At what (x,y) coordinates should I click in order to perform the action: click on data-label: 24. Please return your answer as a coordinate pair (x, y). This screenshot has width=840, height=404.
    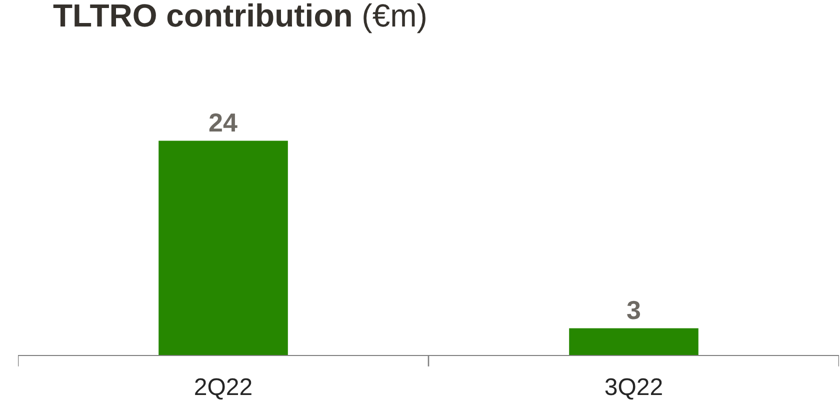
    Looking at the image, I should click on (223, 123).